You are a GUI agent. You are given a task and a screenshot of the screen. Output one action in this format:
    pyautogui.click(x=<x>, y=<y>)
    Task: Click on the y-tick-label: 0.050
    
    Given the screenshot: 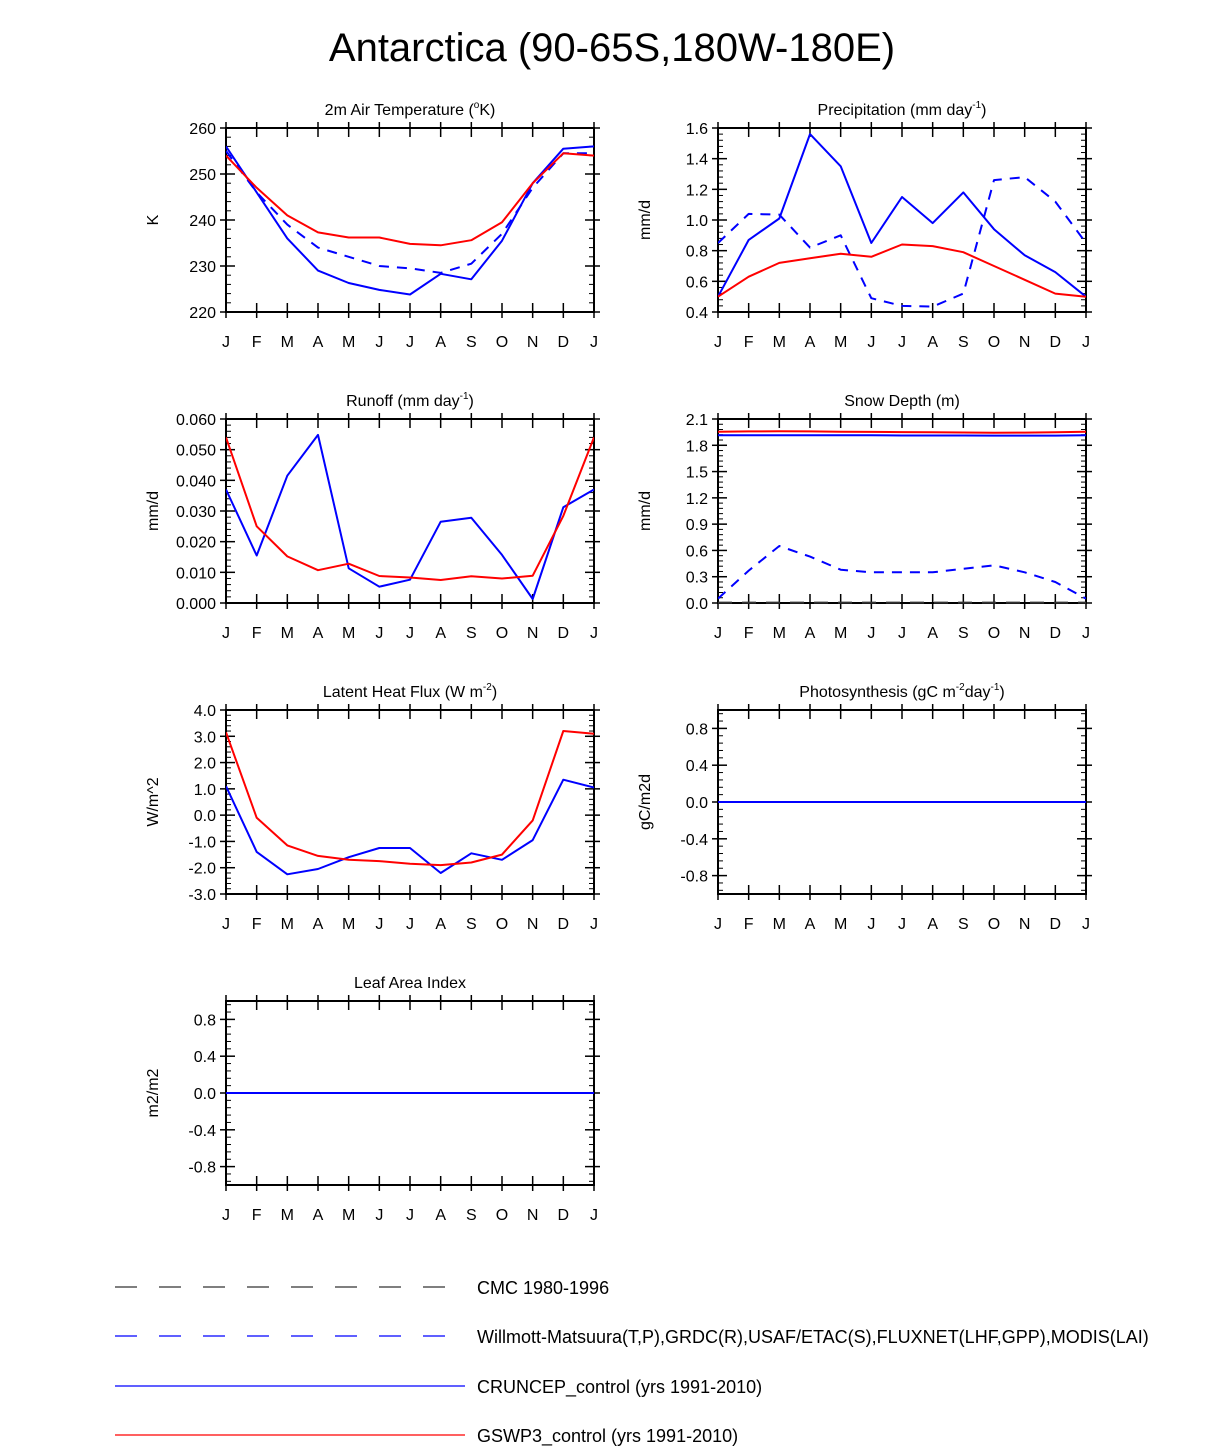 What is the action you would take?
    pyautogui.click(x=196, y=451)
    